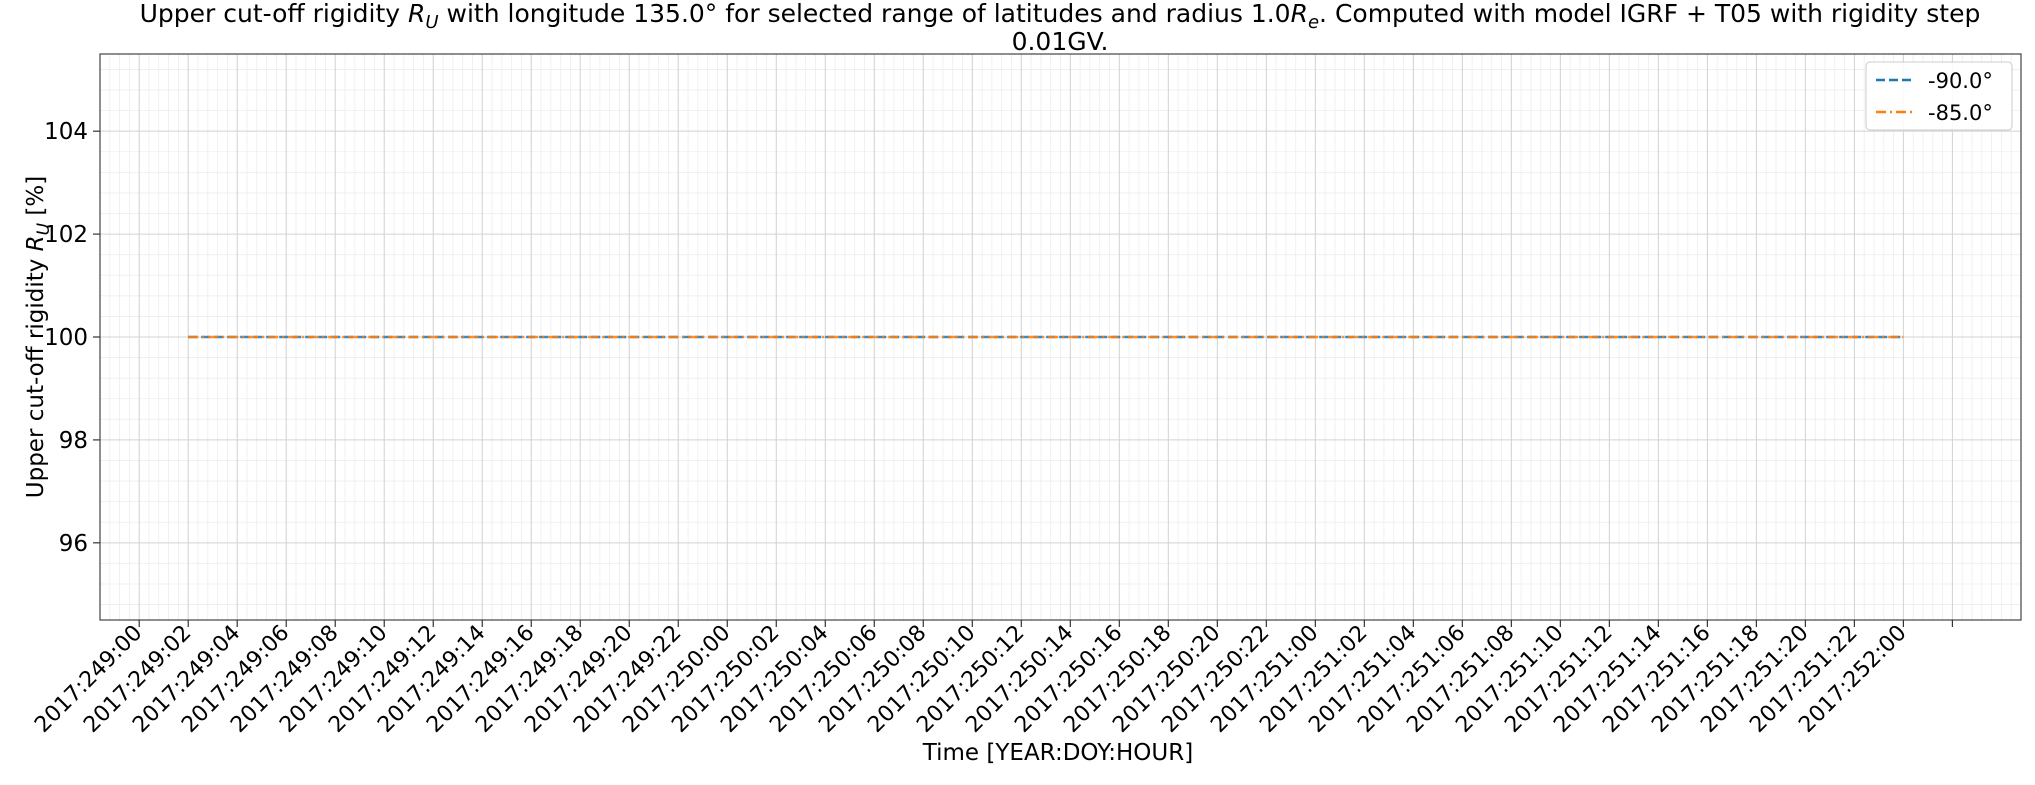 The image size is (2035, 785). I want to click on y-tick-label: 102, so click(66, 235).